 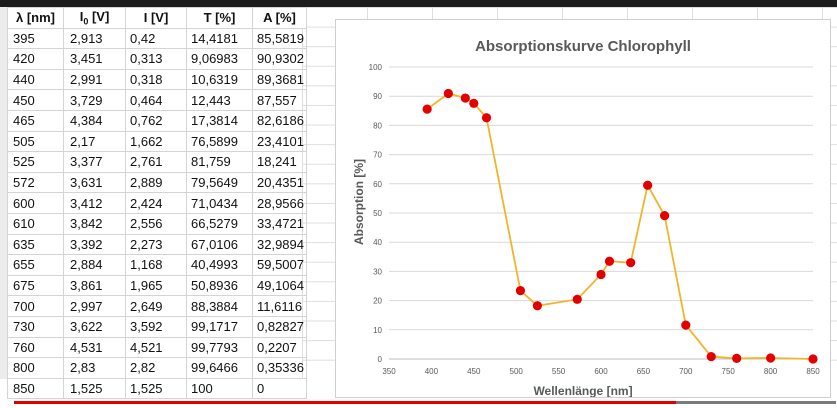 I want to click on cell-u: 2,889, so click(x=156, y=182).